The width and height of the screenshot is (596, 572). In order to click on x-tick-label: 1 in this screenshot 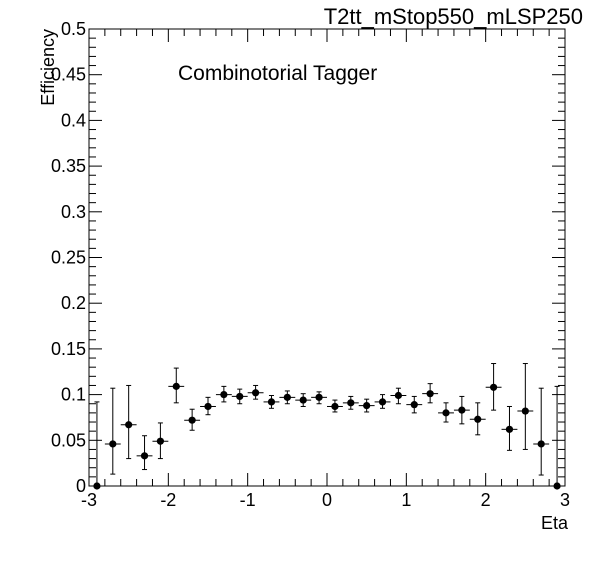, I will do `click(406, 500)`.